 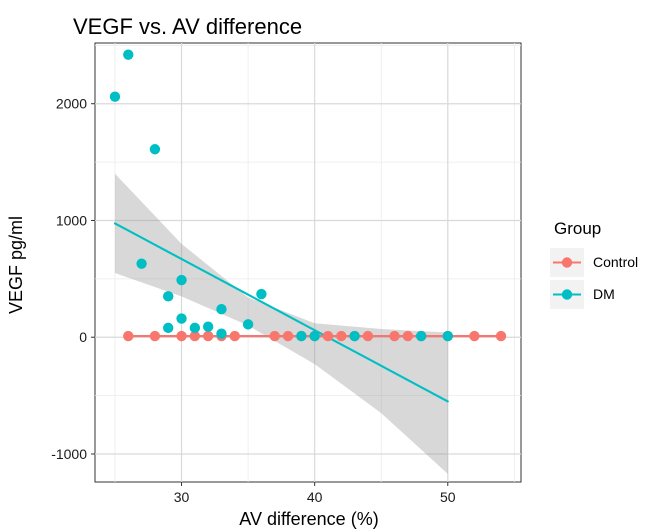 I want to click on y-tick-label: 1000, so click(x=71, y=220).